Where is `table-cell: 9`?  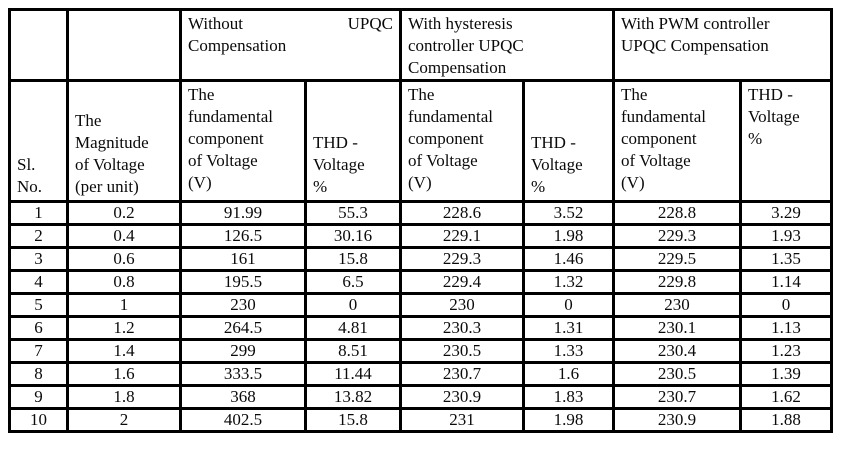
table-cell: 9 is located at coordinates (38, 397).